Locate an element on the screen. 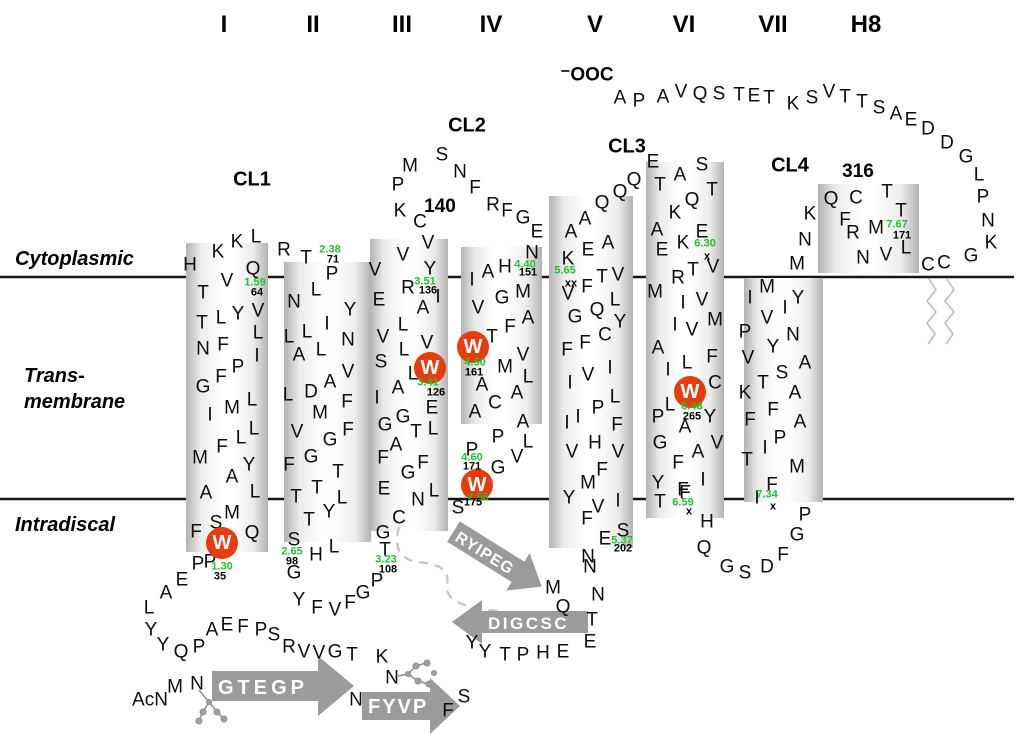 This screenshot has height=734, width=1024. residue-helix1: A is located at coordinates (232, 477).